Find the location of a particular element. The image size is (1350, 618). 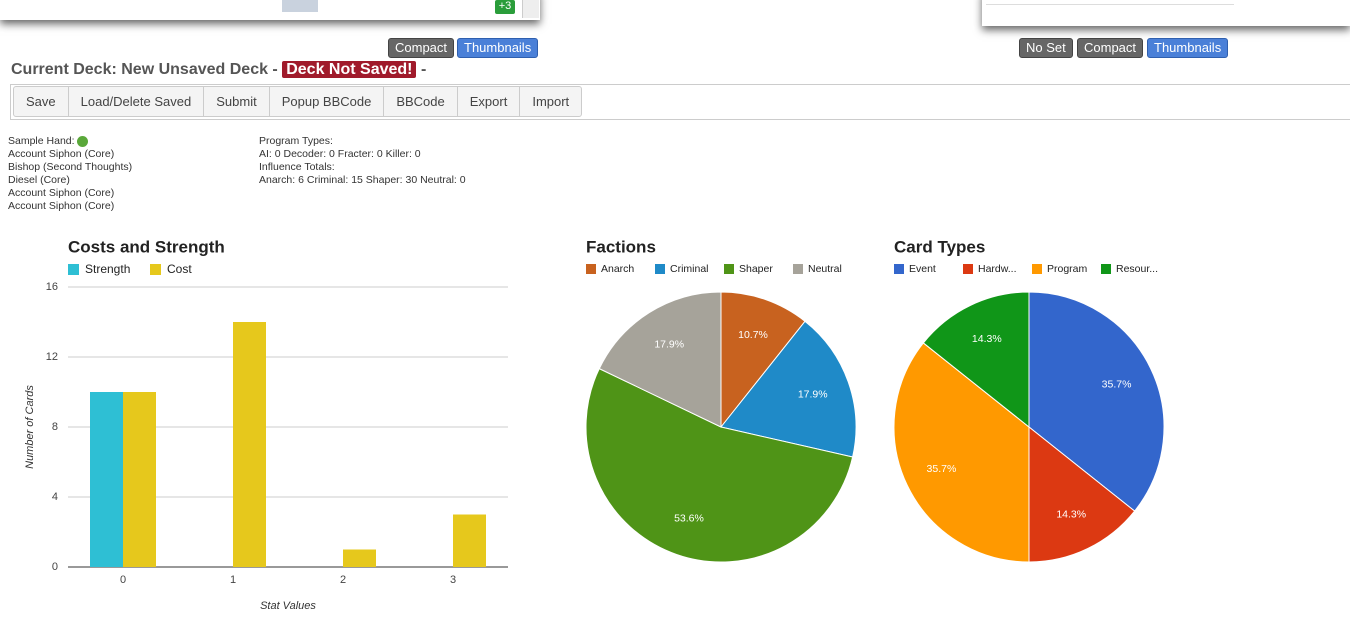

toolbar-button: BBCode is located at coordinates (421, 101).